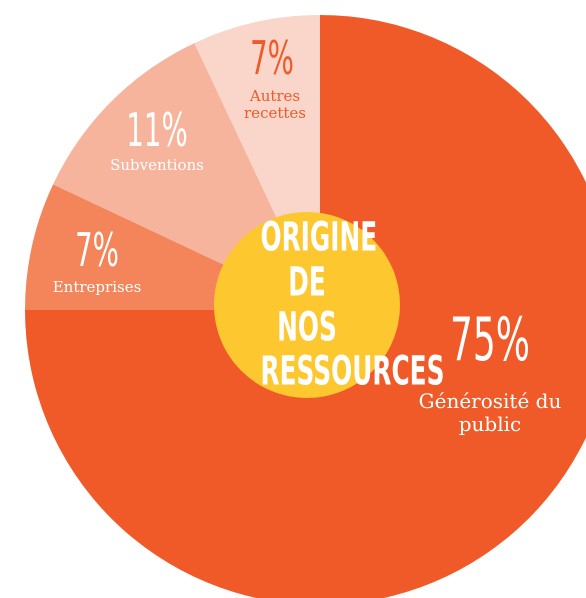  Describe the element at coordinates (490, 340) in the screenshot. I see `value-label: 75%` at that location.